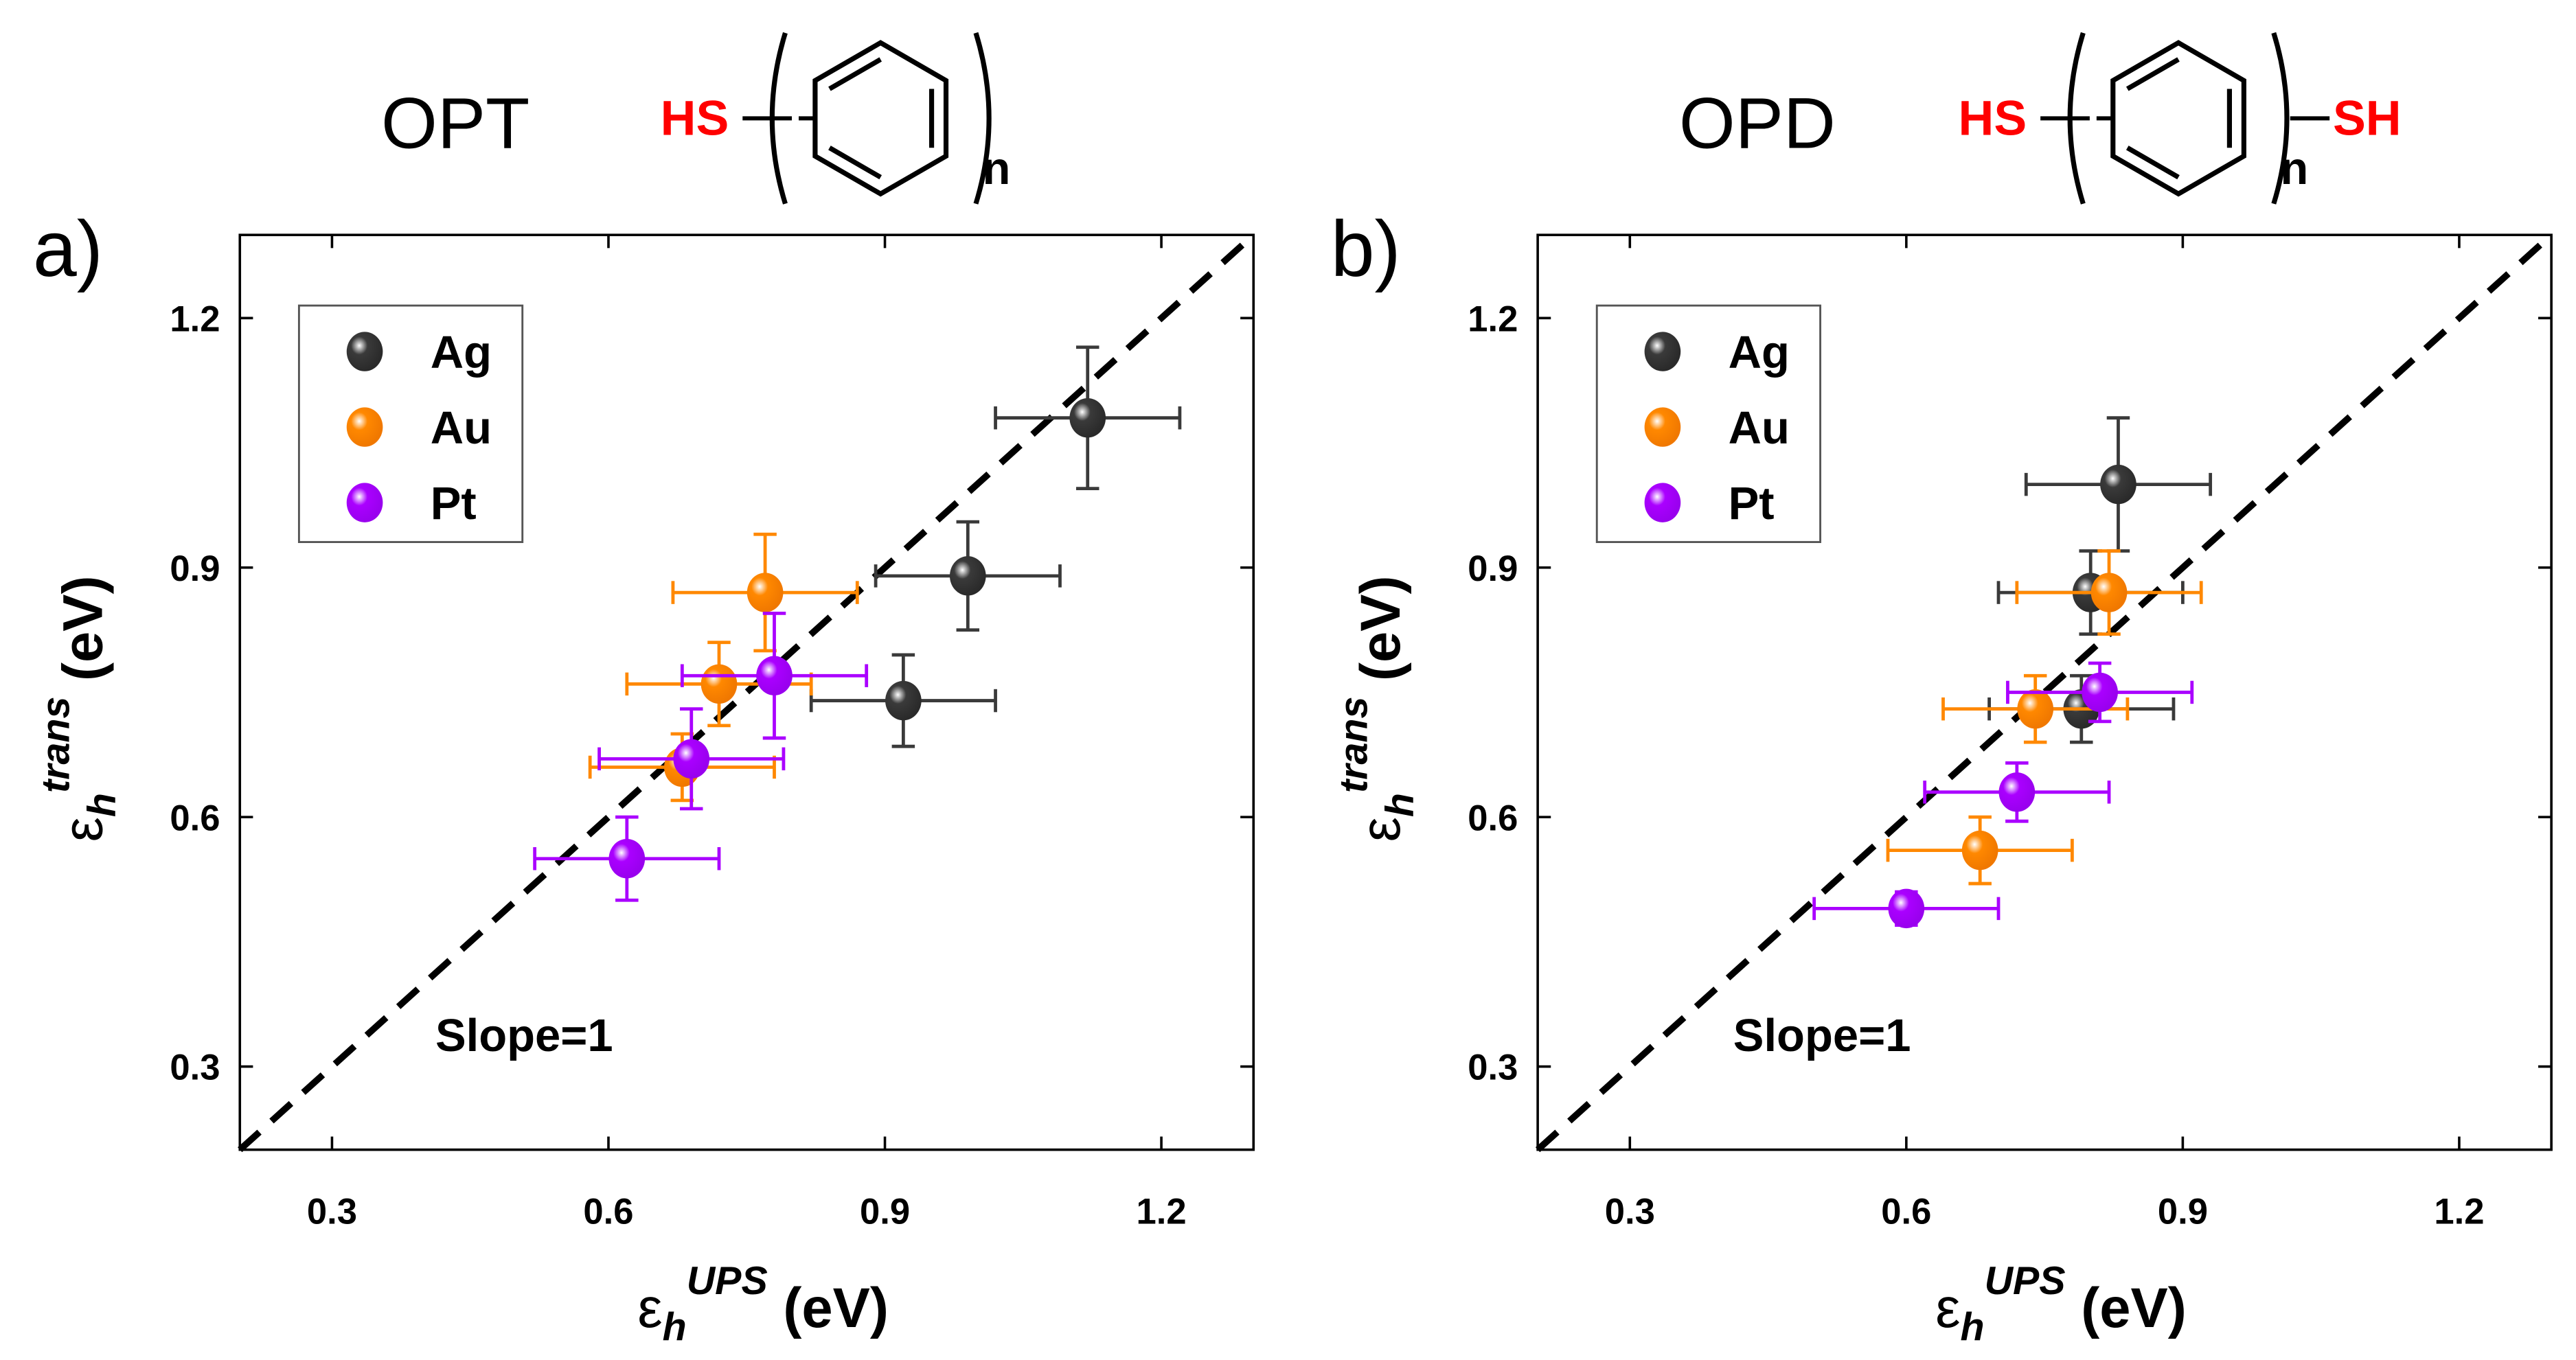 This screenshot has height=1360, width=2576. Describe the element at coordinates (995, 546) in the screenshot. I see `series-ag` at that location.